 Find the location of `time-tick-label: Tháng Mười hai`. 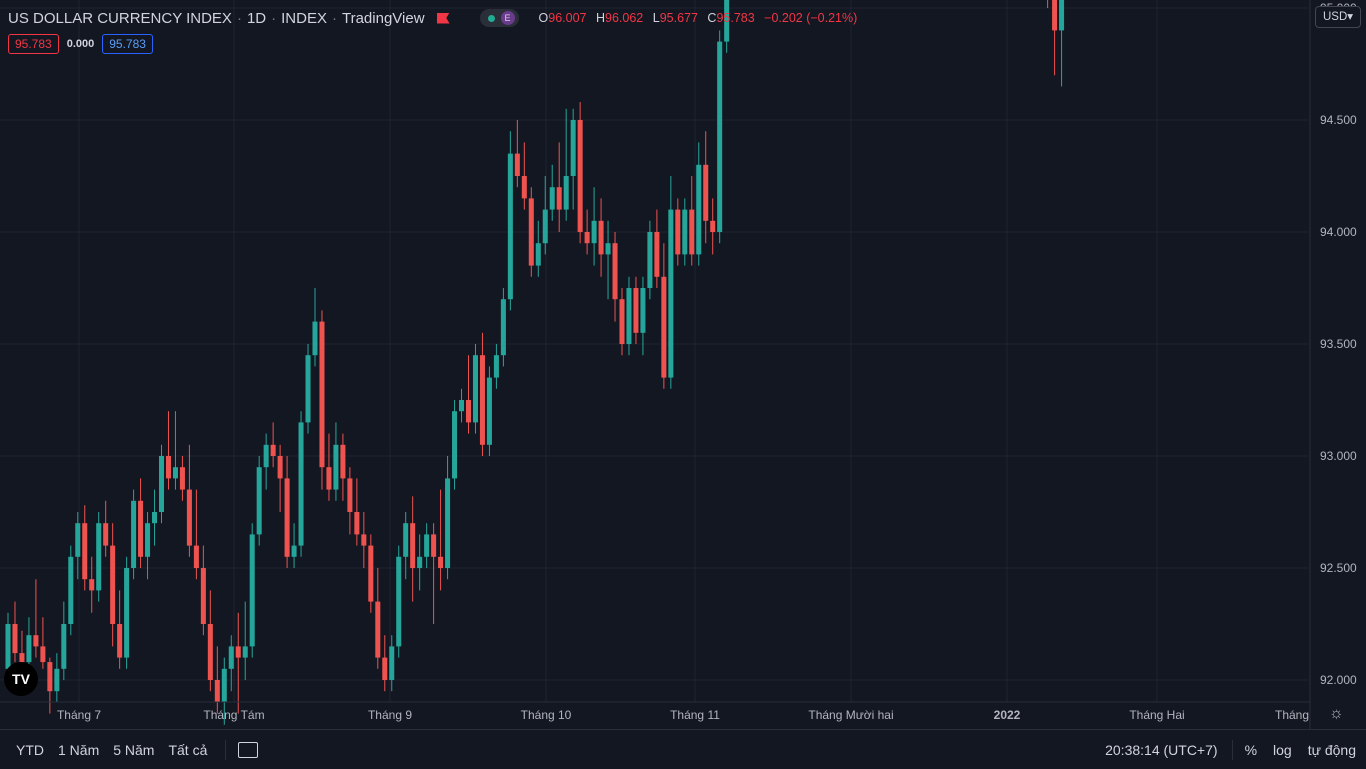

time-tick-label: Tháng Mười hai is located at coordinates (850, 715).